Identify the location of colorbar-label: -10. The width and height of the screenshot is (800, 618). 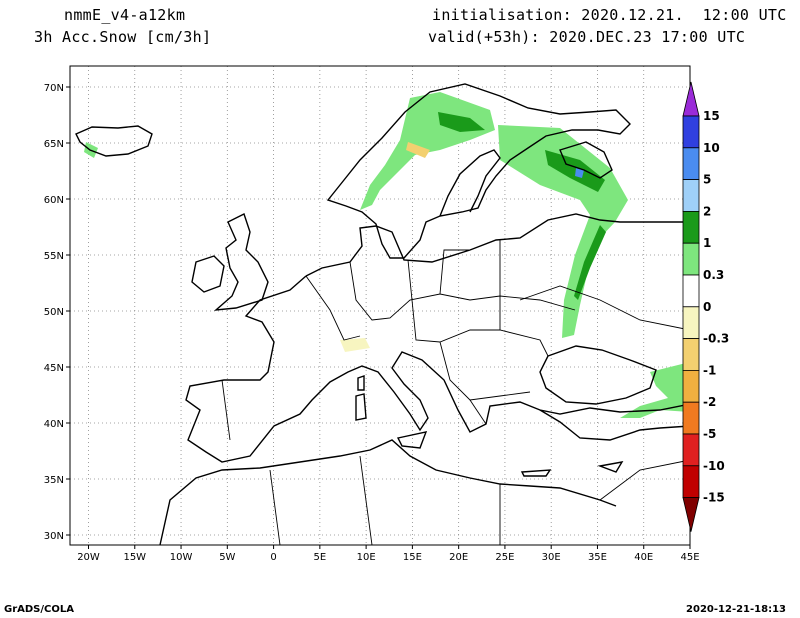
(714, 466).